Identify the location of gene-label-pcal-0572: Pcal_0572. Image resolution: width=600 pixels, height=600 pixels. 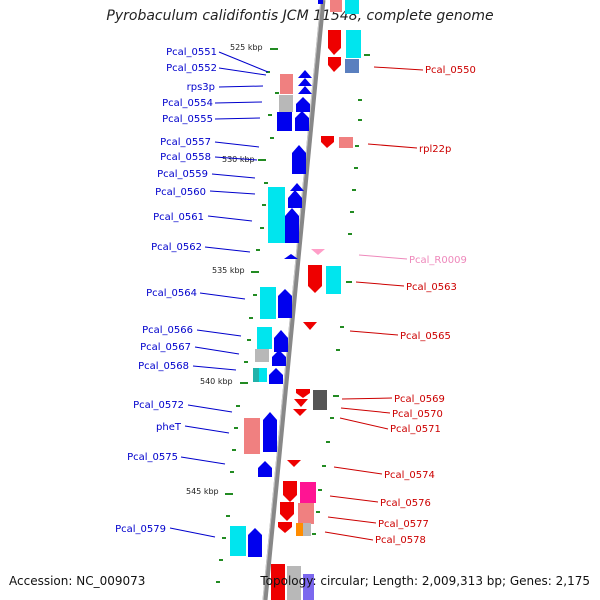
(158, 405).